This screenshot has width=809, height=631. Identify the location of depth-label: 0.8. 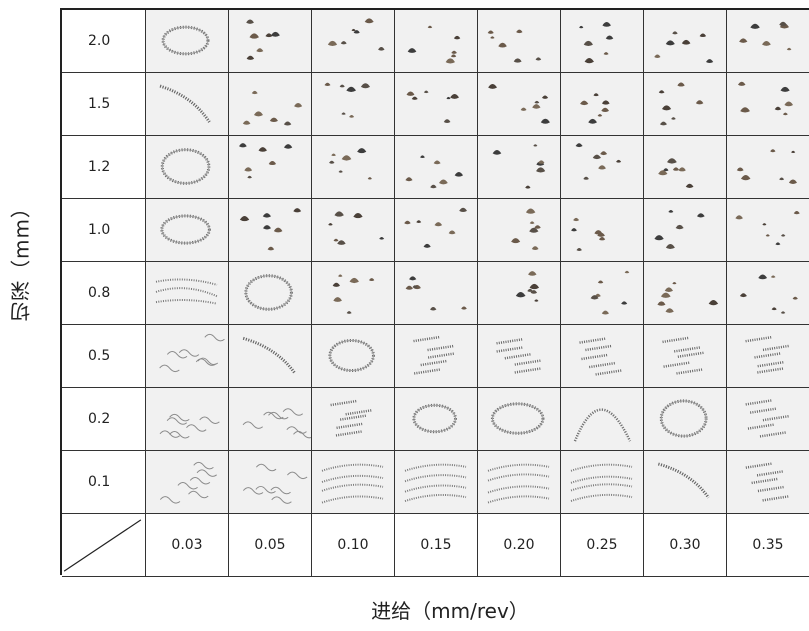
(104, 293).